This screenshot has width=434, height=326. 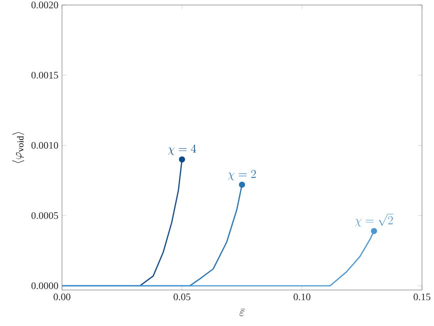 What do you see at coordinates (182, 297) in the screenshot?
I see `x-tick-label: 0.05` at bounding box center [182, 297].